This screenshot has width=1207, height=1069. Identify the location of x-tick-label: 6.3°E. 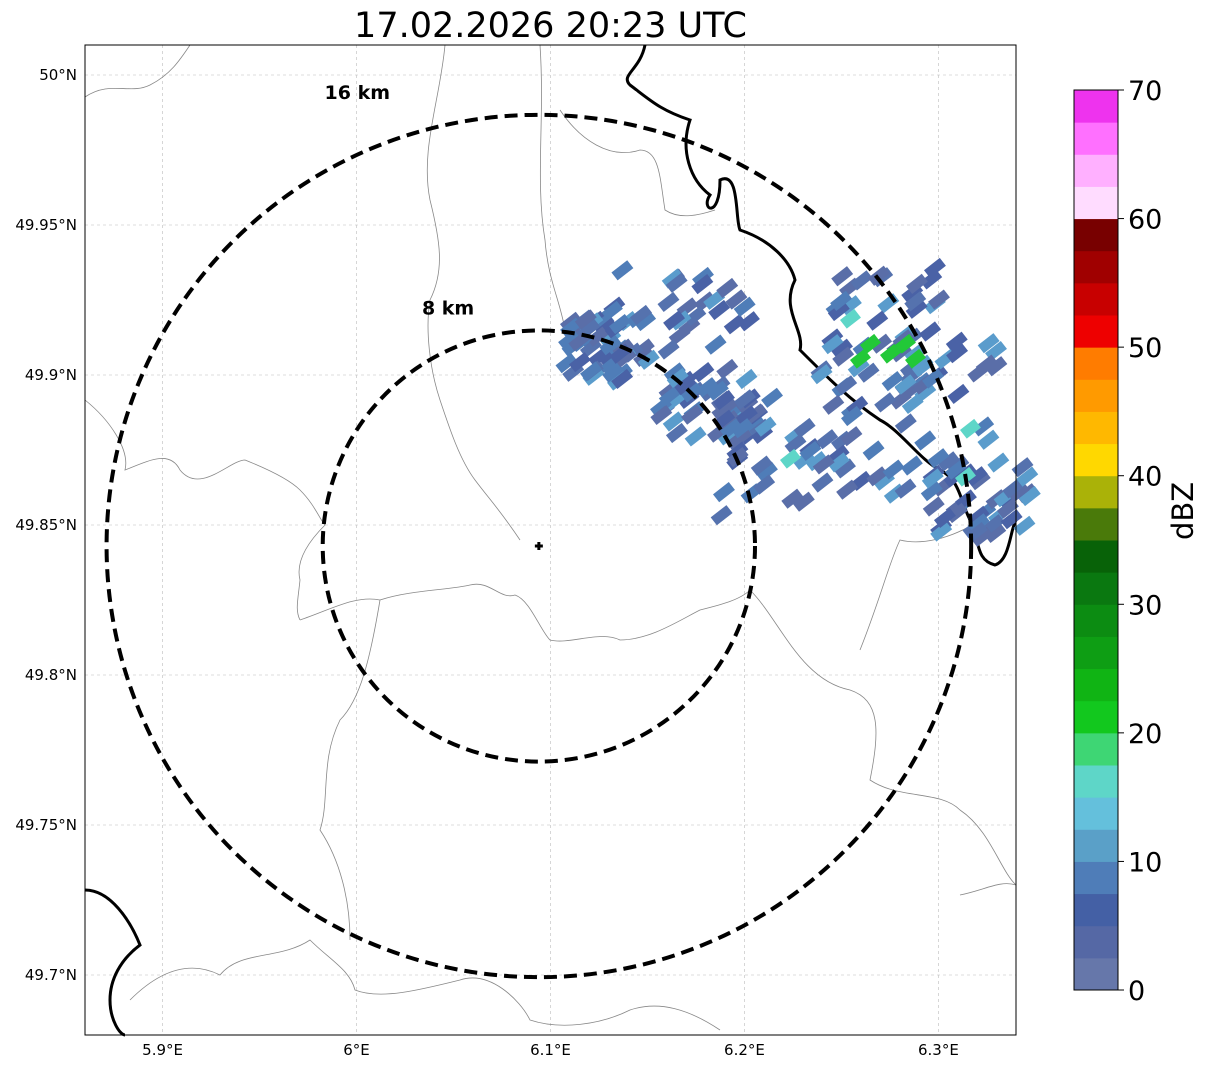
(938, 1050).